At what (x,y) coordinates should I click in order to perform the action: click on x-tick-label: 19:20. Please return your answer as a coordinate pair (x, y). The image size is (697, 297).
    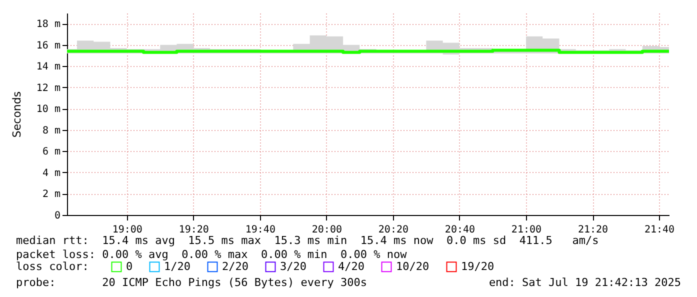
    Looking at the image, I should click on (193, 230).